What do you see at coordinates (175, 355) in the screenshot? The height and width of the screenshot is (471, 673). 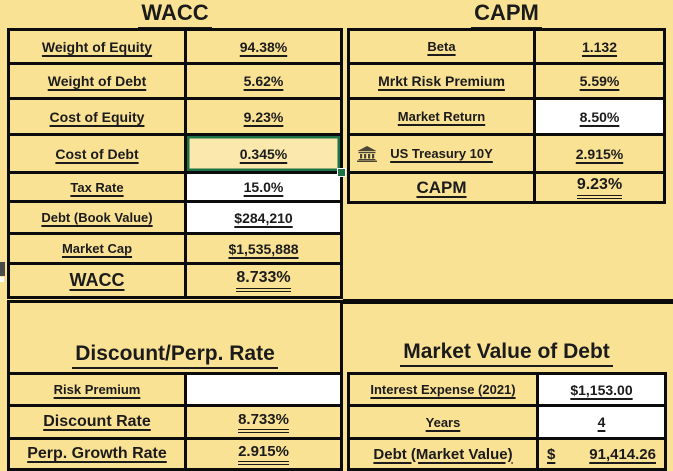 I see `discount-title-text: Discount/Perp. Rate` at bounding box center [175, 355].